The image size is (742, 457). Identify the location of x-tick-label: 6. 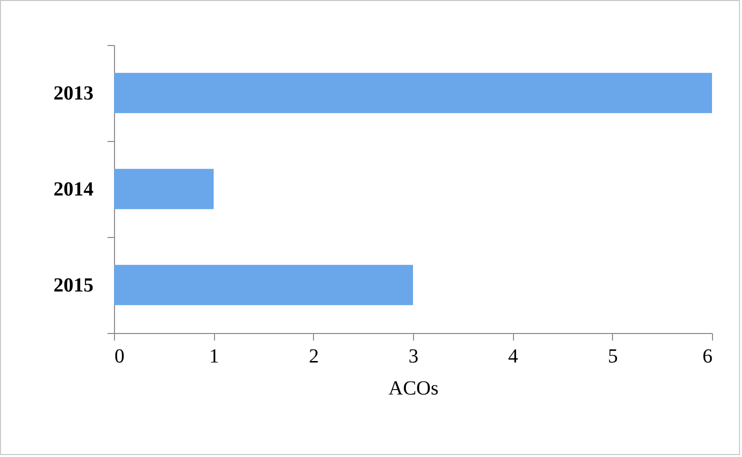
(707, 357).